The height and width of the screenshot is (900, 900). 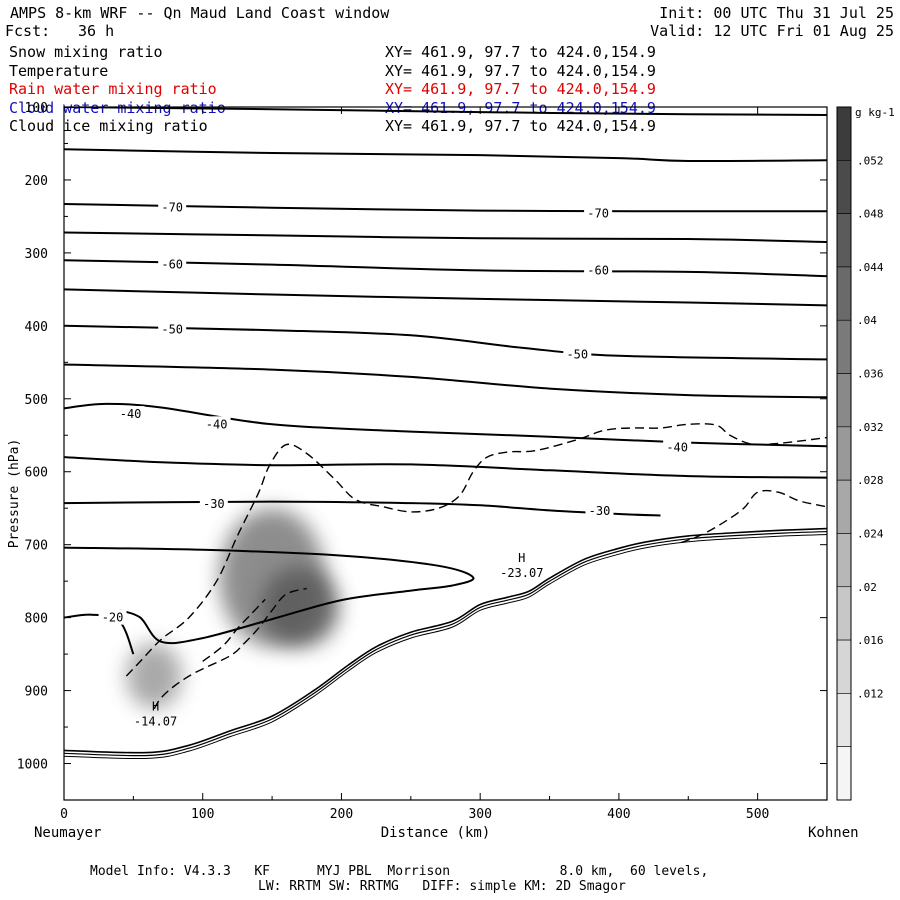 What do you see at coordinates (113, 89) in the screenshot?
I see `field-name: Rain water mixing ratio` at bounding box center [113, 89].